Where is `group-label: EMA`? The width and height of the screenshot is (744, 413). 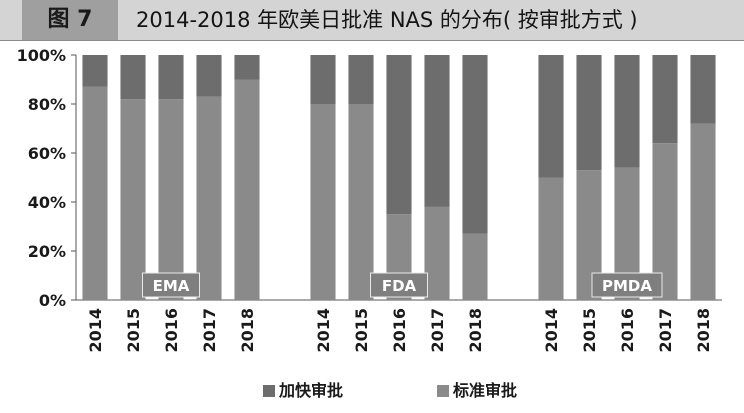 group-label: EMA is located at coordinates (171, 286).